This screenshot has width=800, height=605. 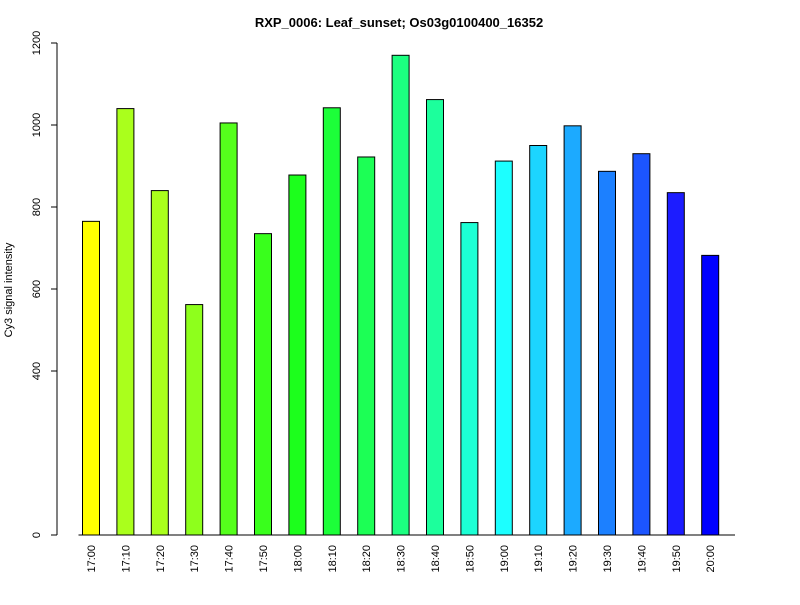 What do you see at coordinates (436, 559) in the screenshot?
I see `x-tick-label: 18:40` at bounding box center [436, 559].